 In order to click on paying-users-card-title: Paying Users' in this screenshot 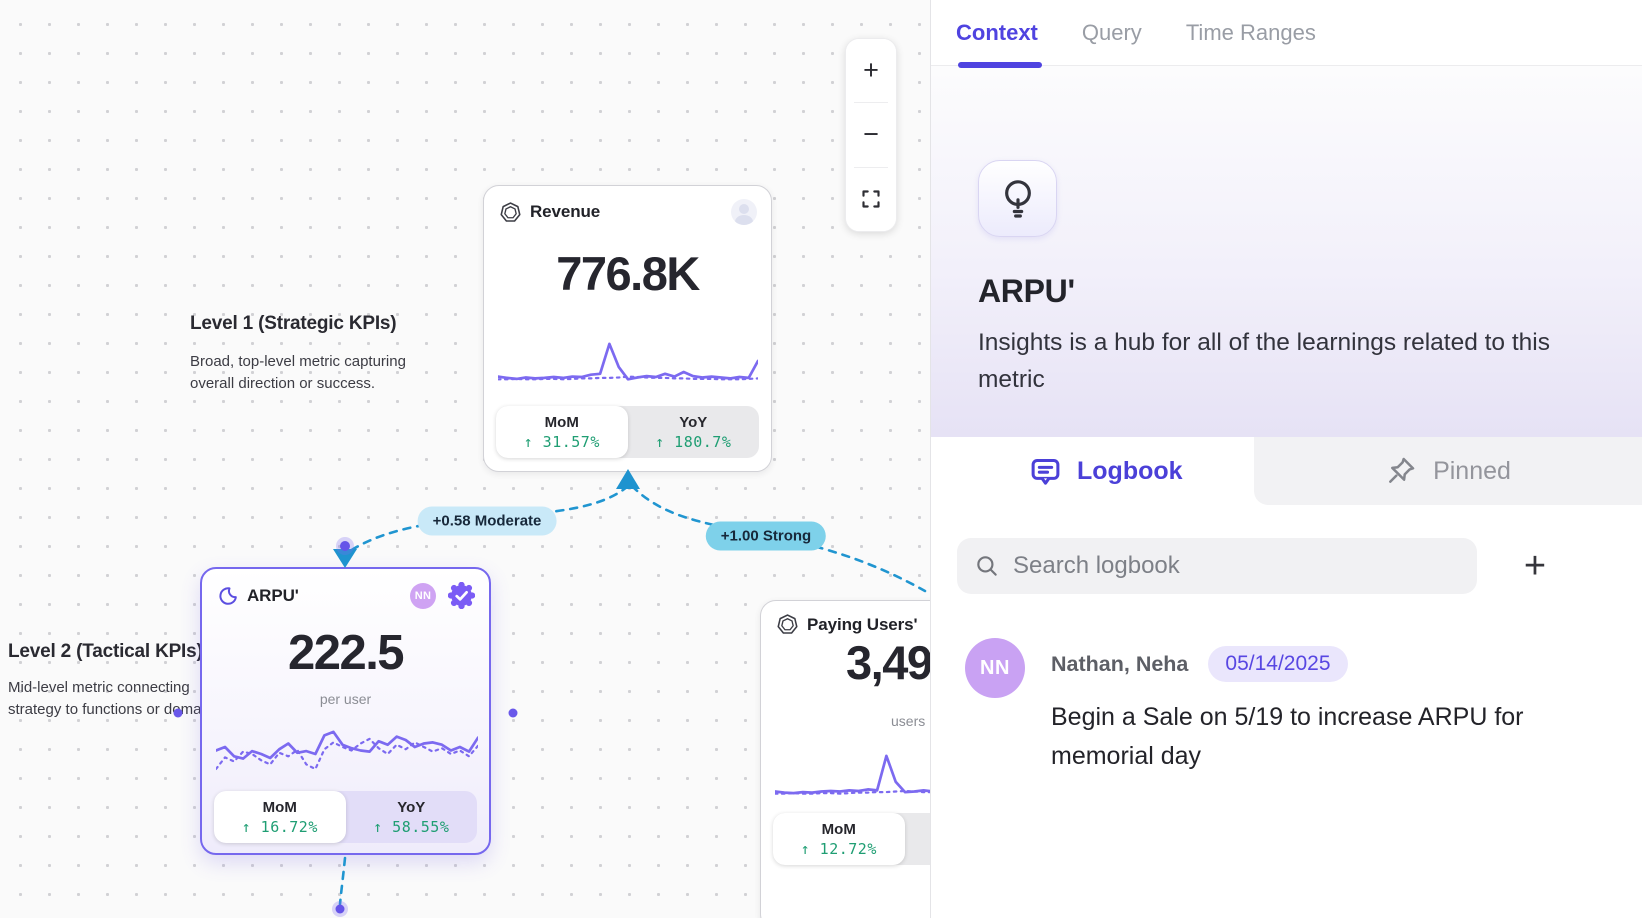, I will do `click(862, 624)`.